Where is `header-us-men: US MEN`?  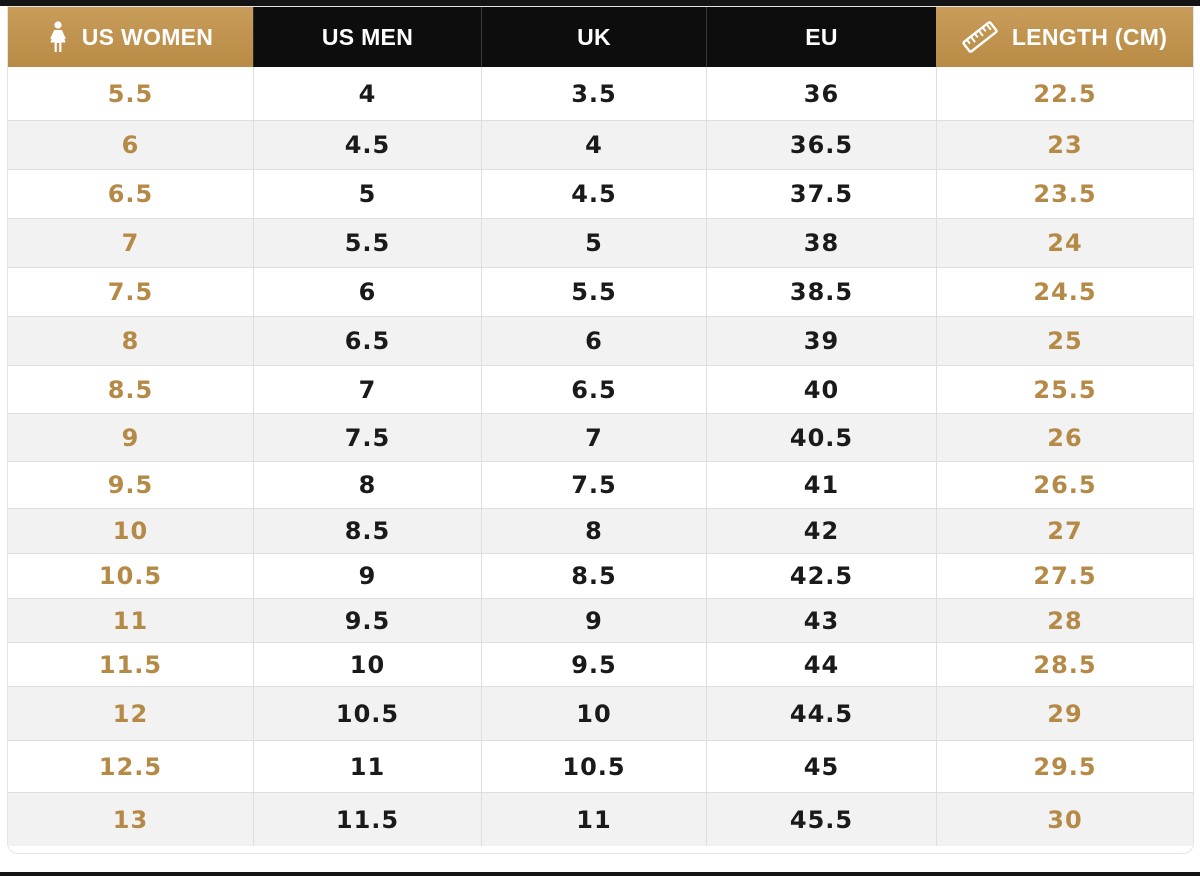 header-us-men: US MEN is located at coordinates (367, 37).